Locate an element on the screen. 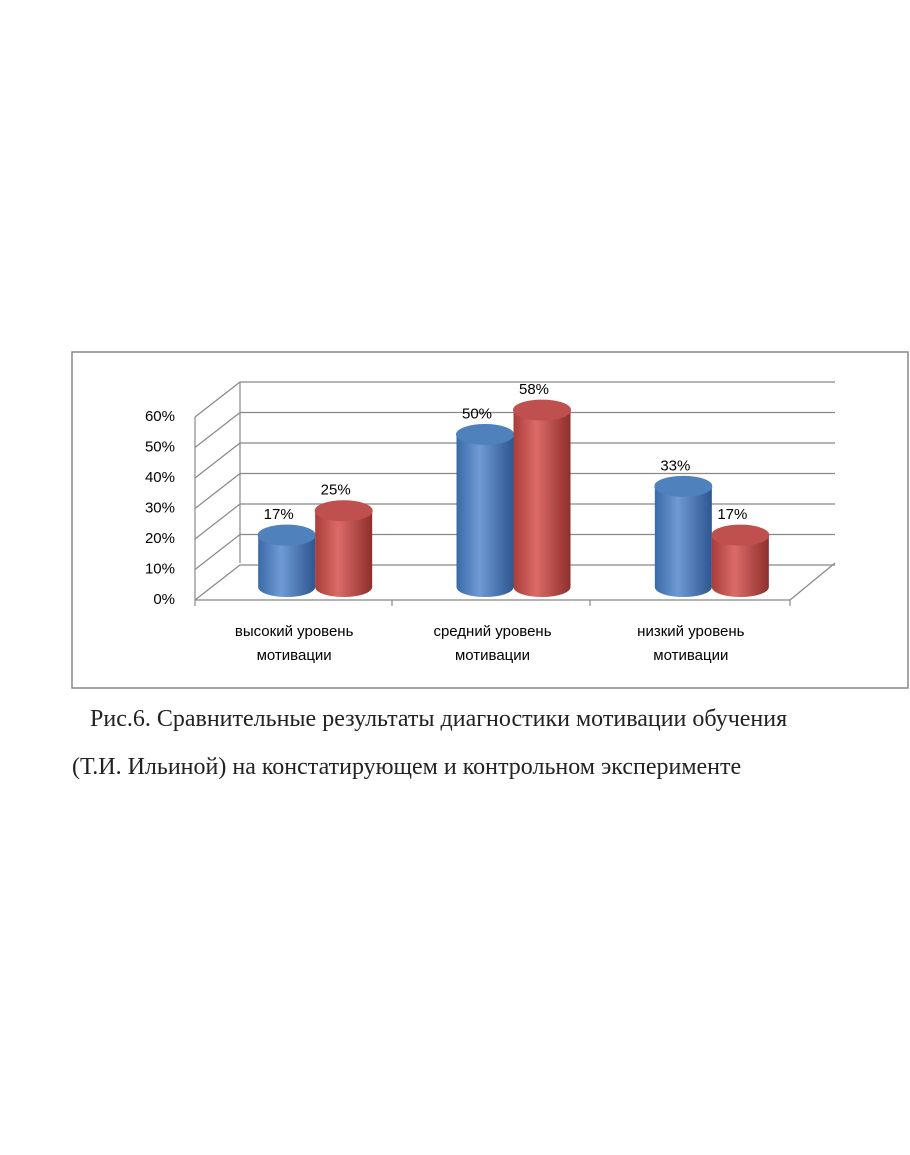 The width and height of the screenshot is (910, 1155). x-tick-label: средний уровень мотивации is located at coordinates (492, 643).